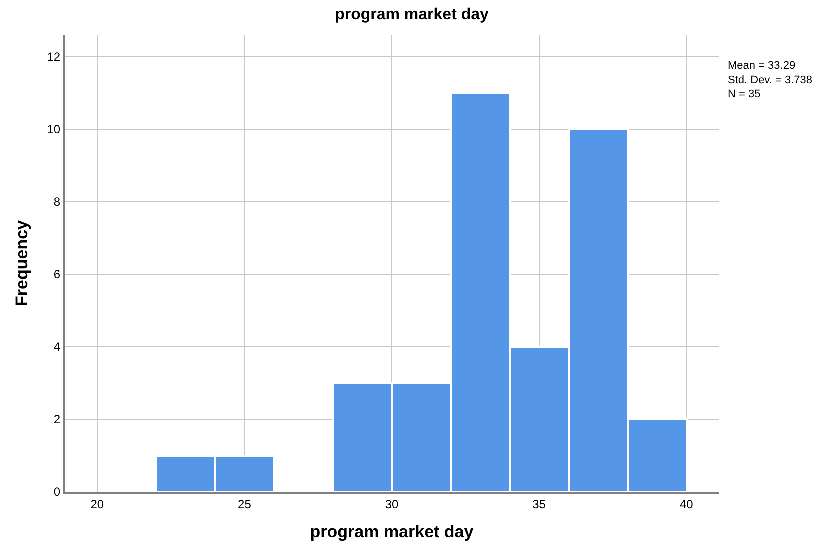 The height and width of the screenshot is (550, 824). What do you see at coordinates (770, 80) in the screenshot?
I see `text: Std. Dev. = 3.738` at bounding box center [770, 80].